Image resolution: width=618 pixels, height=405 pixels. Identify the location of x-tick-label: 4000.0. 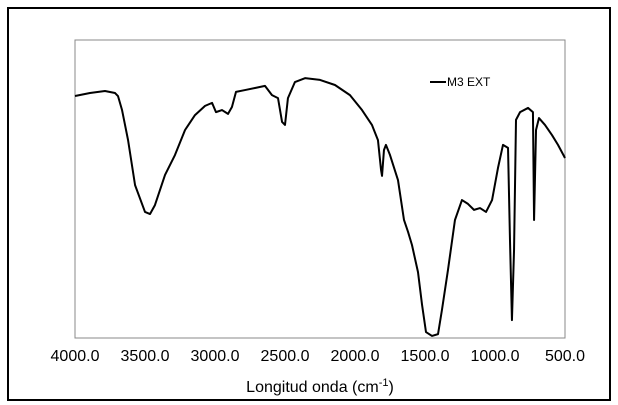
(75, 356).